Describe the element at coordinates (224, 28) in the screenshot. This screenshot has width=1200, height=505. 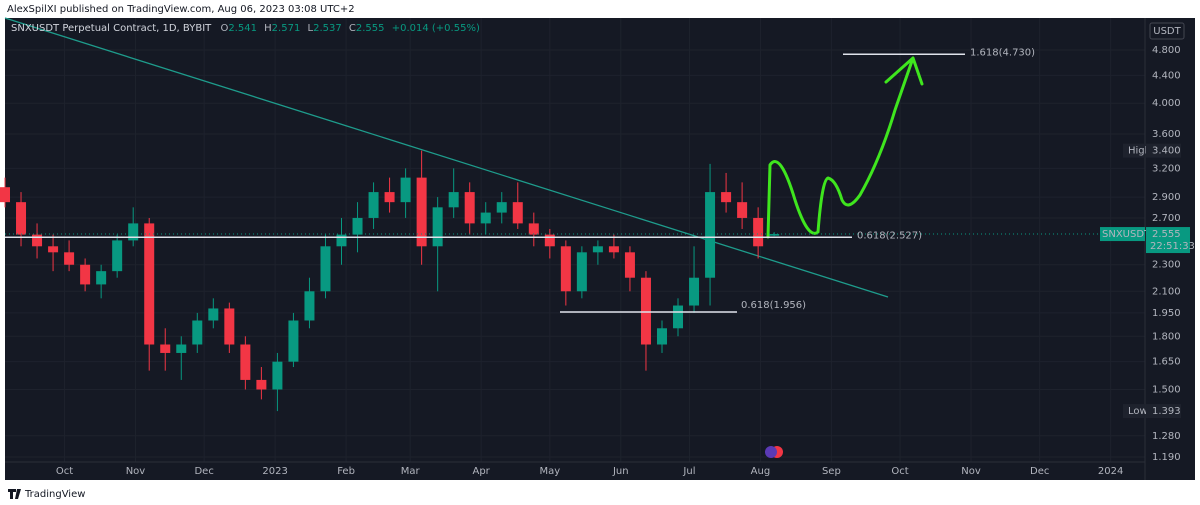
I see `ohlc-label: O` at that location.